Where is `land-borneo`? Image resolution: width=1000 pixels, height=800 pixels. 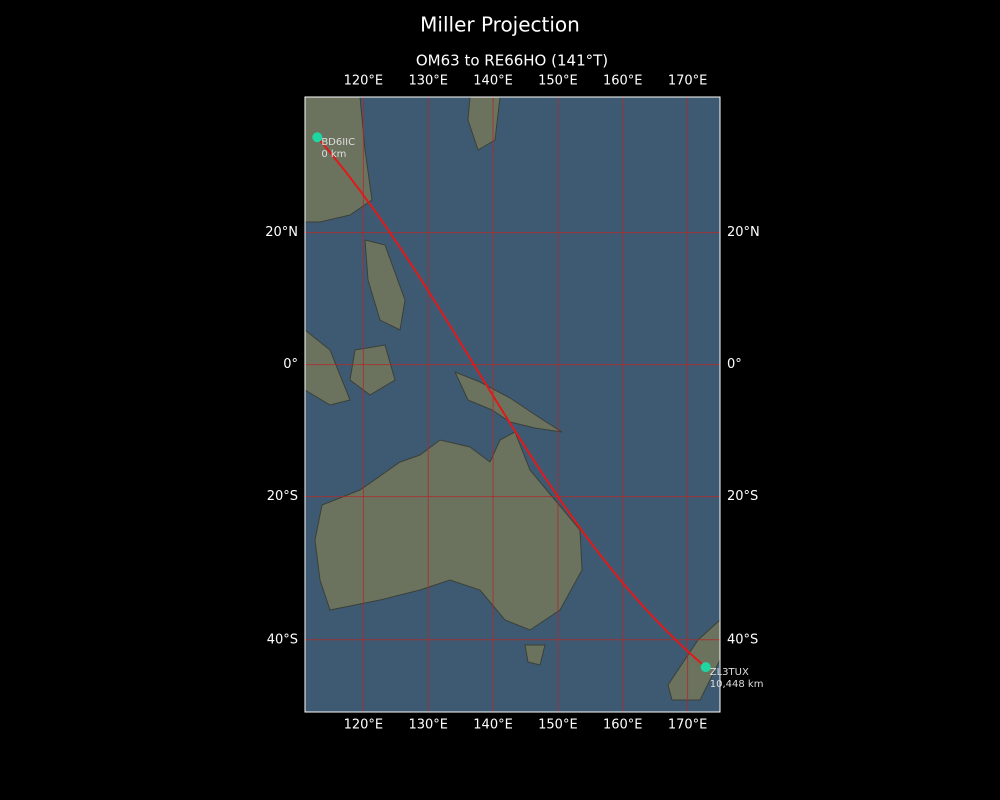
land-borneo is located at coordinates (372, 370).